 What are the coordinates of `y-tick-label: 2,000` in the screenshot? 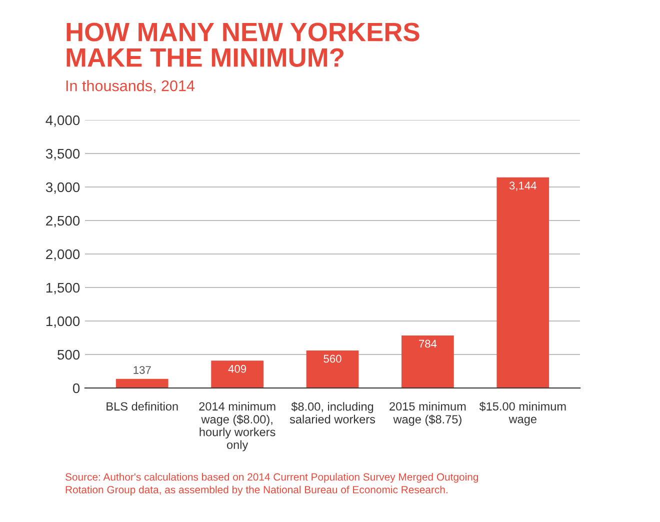 It's located at (63, 255).